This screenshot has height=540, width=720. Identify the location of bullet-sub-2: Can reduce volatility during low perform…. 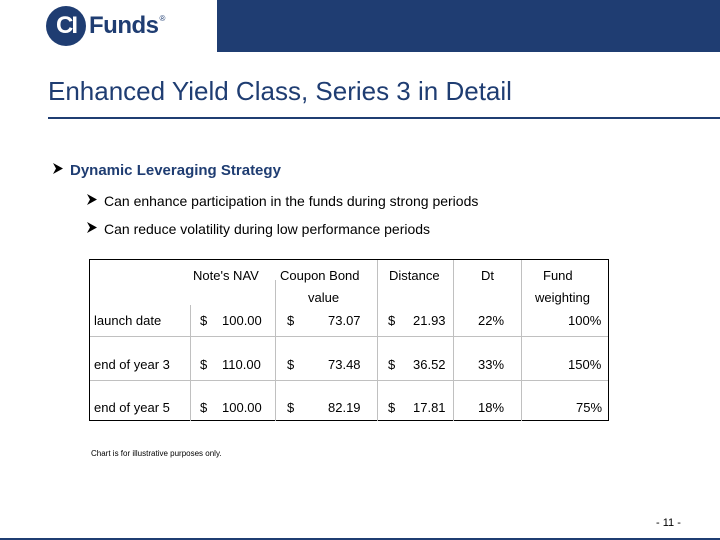
(258, 229).